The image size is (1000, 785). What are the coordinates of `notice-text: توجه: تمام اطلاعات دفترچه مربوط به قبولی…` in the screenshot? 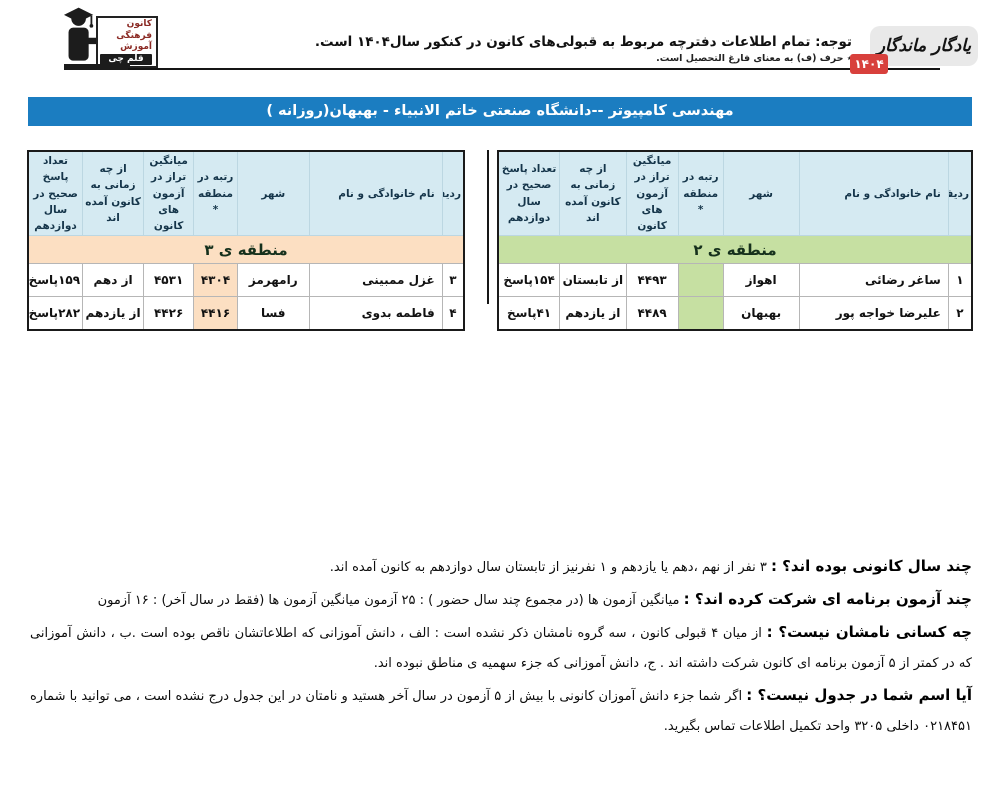 It's located at (583, 42).